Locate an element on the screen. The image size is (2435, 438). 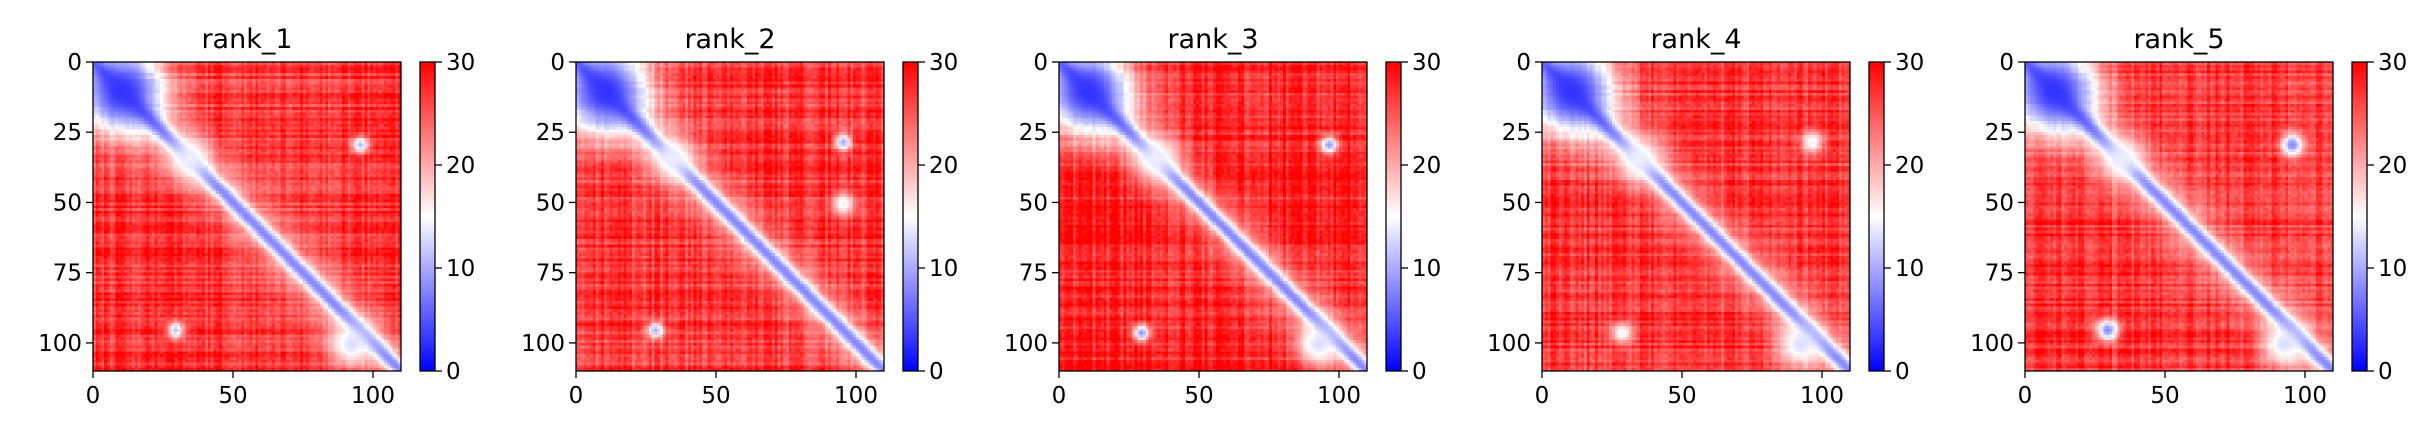
panel-title: rank_1 is located at coordinates (246, 39).